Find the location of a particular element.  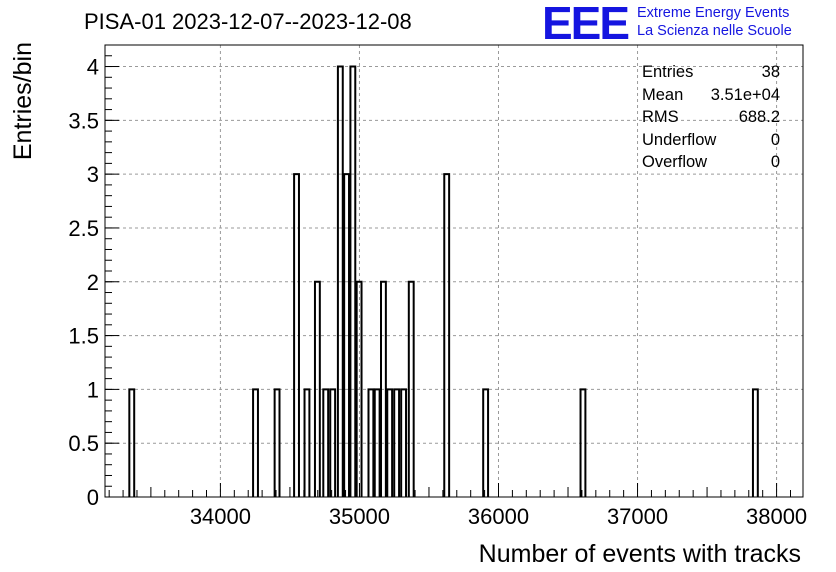

stat-overflow: Overflow 0 is located at coordinates (711, 162).